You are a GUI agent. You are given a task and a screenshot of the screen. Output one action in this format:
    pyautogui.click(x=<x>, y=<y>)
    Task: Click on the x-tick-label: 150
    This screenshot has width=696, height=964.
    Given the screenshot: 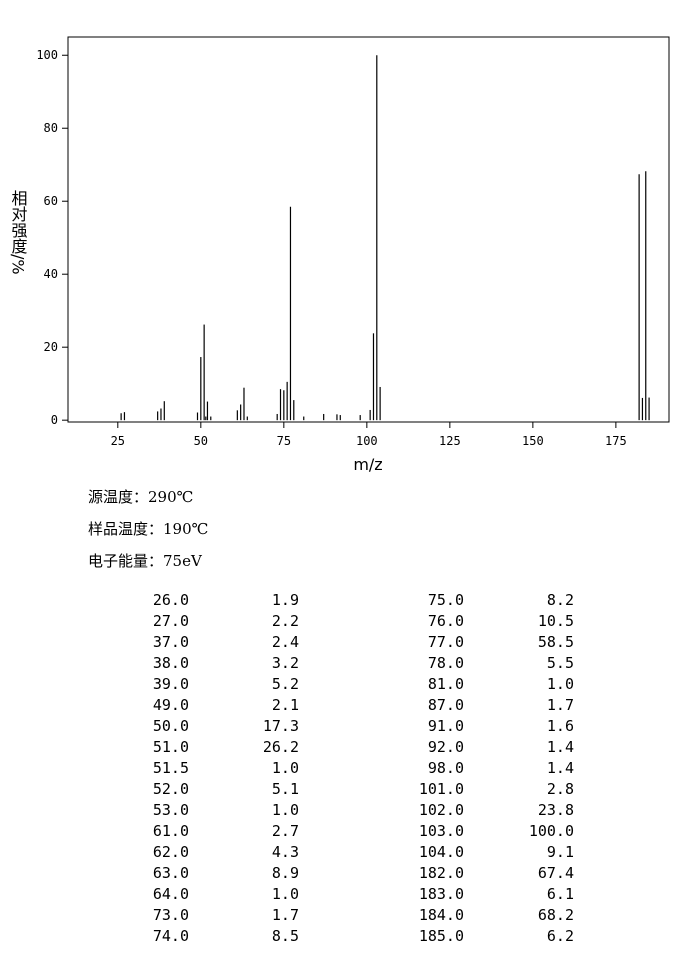 What is the action you would take?
    pyautogui.click(x=533, y=441)
    